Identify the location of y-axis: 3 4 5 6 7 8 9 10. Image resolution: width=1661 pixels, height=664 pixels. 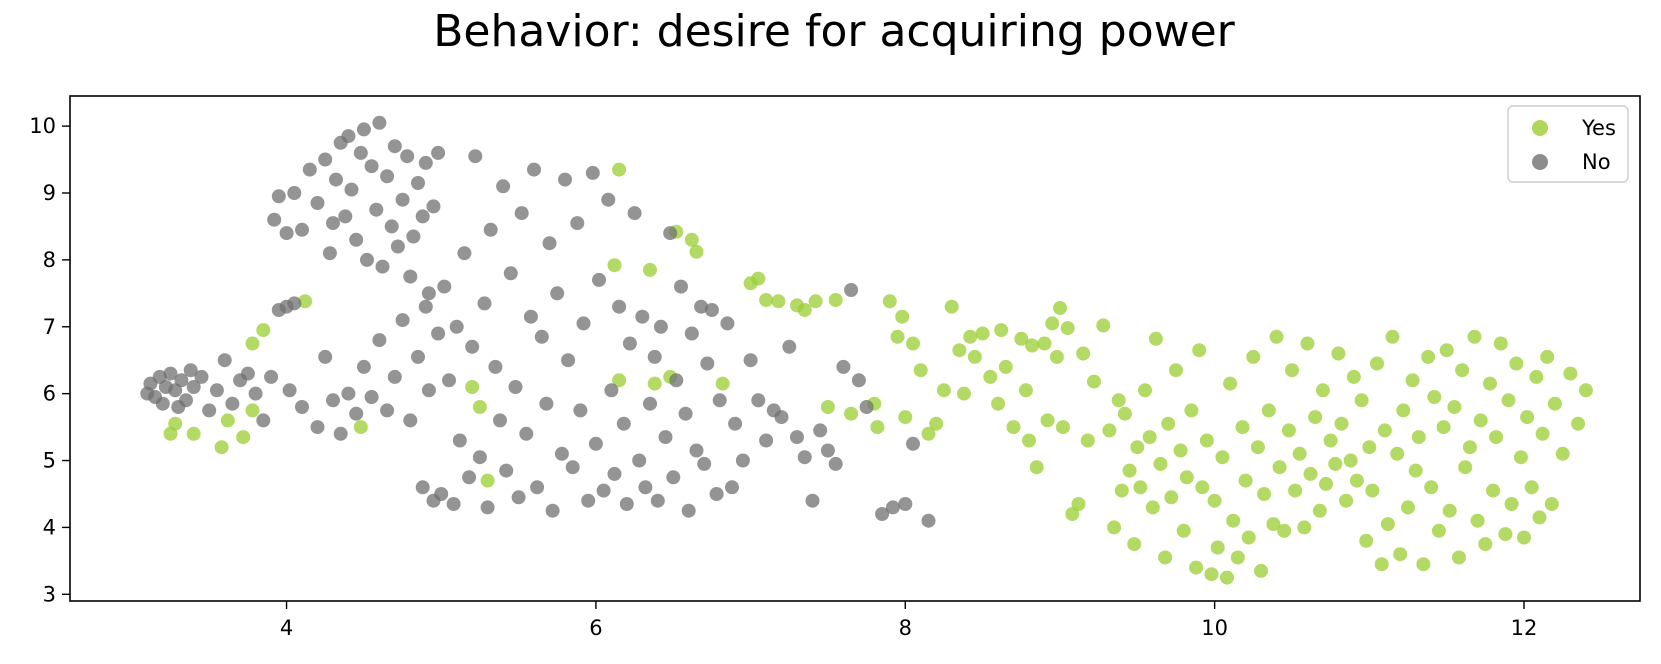
(49, 360).